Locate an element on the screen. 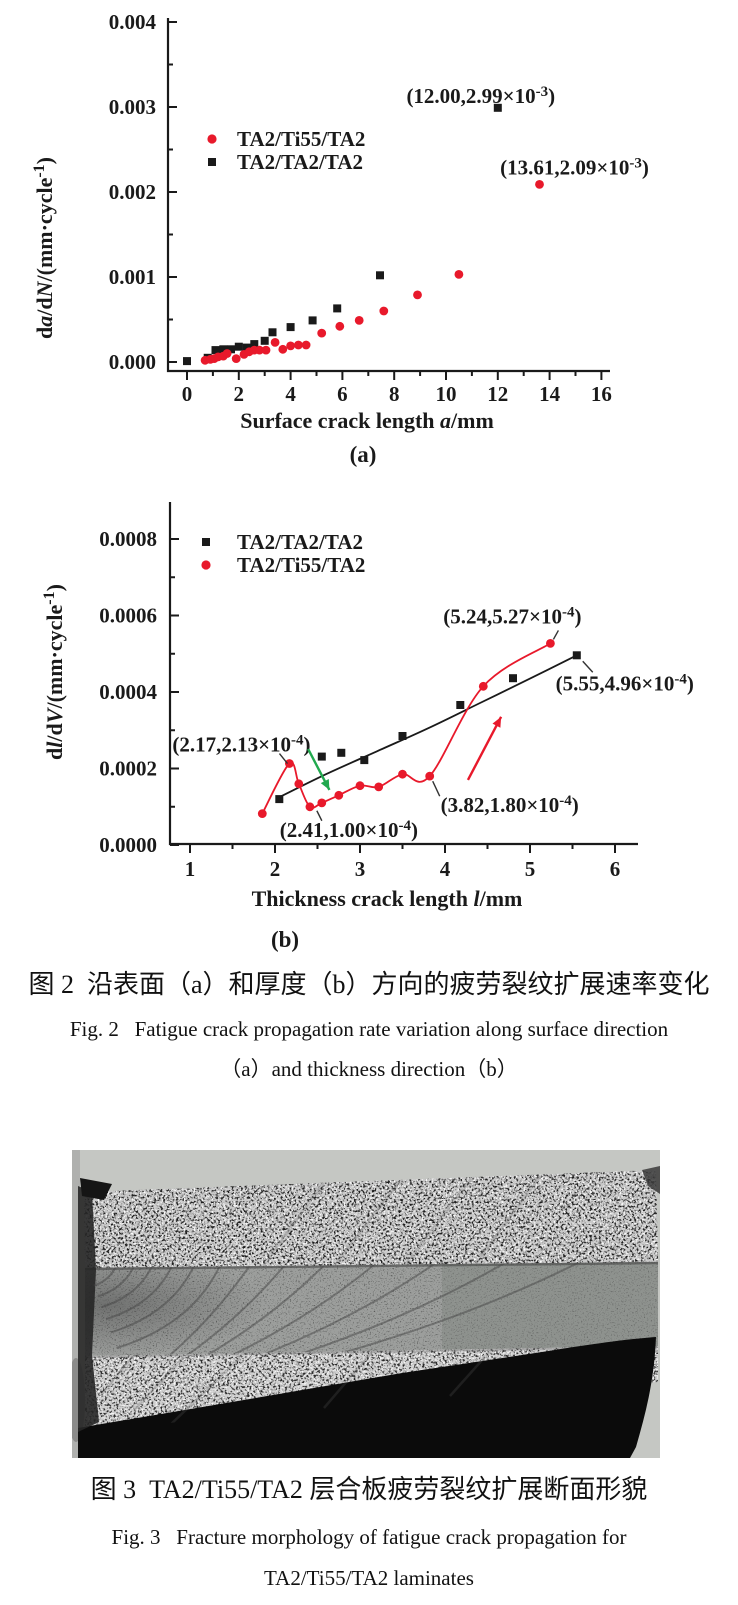 This screenshot has height=1605, width=738. chart-b-annotation: (3.82,1.80×10-4) is located at coordinates (510, 805).